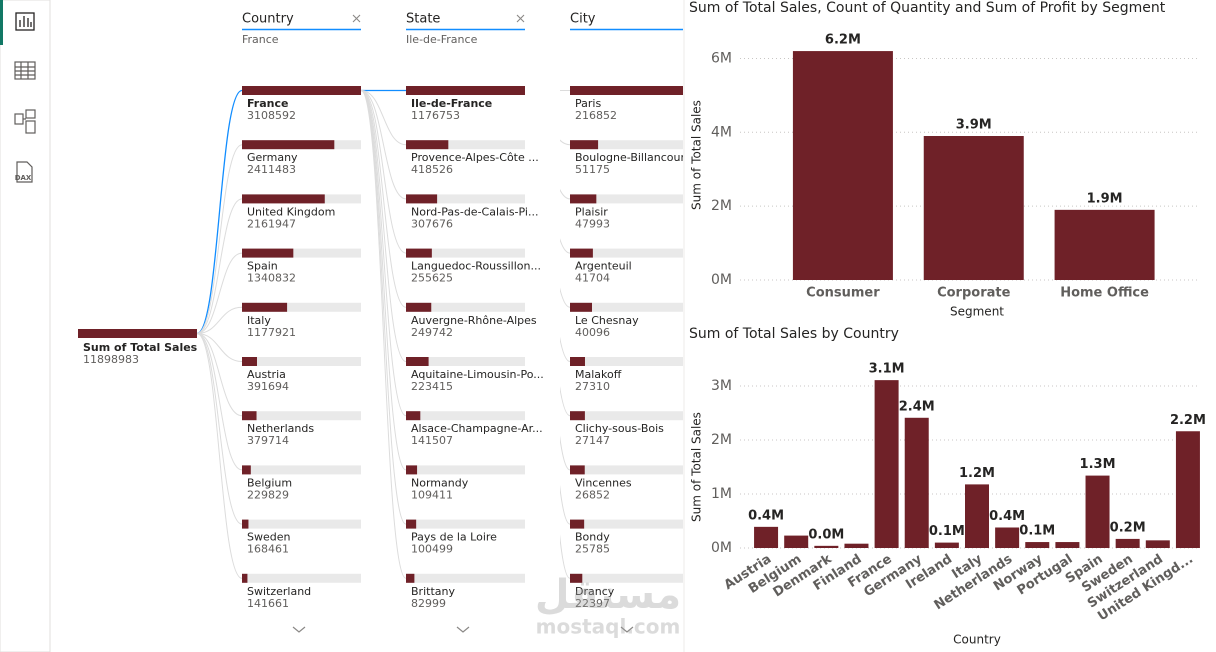 The image size is (1216, 652). I want to click on node-name: Belgium, so click(269, 482).